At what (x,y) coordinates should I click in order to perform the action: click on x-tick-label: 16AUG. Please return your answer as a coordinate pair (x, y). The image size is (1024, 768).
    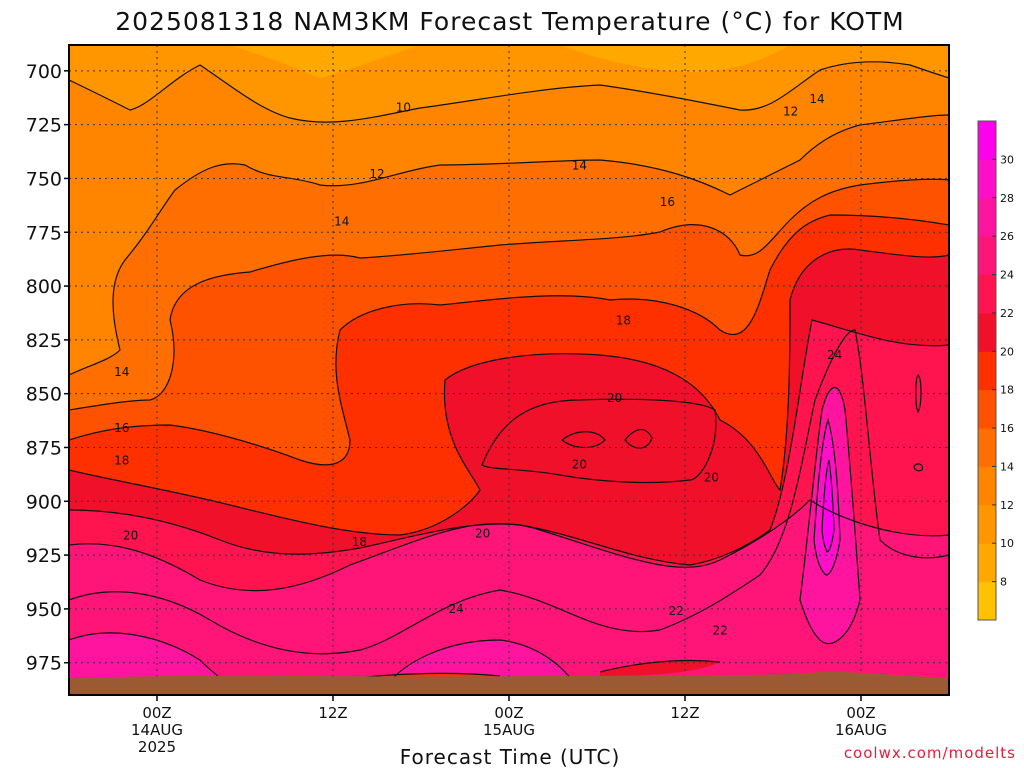
    Looking at the image, I should click on (861, 730).